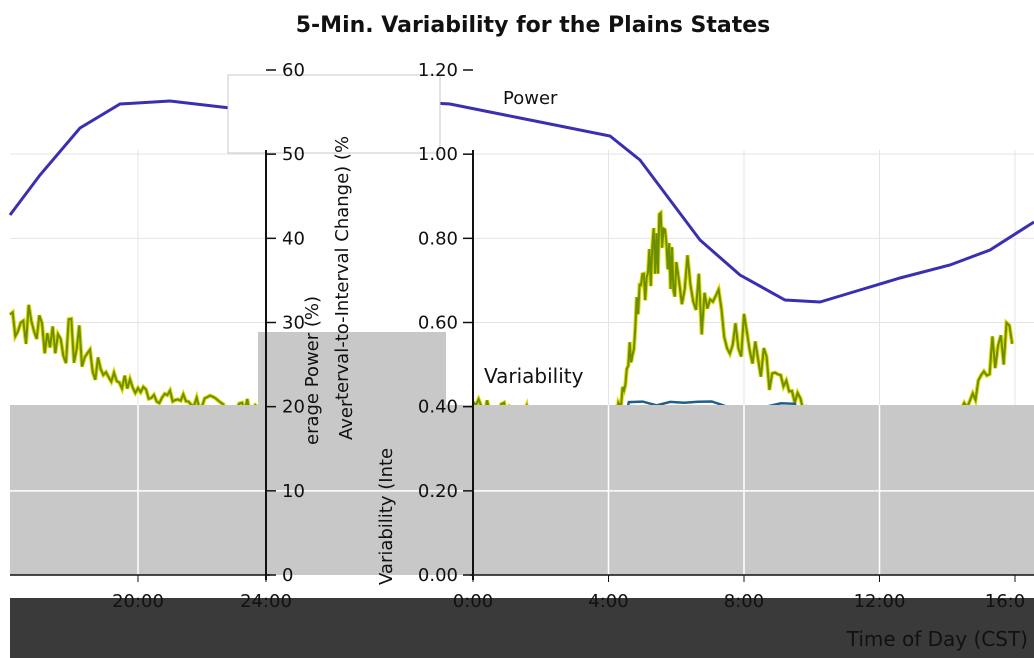  I want to click on variability-left-glow, so click(137, 363).